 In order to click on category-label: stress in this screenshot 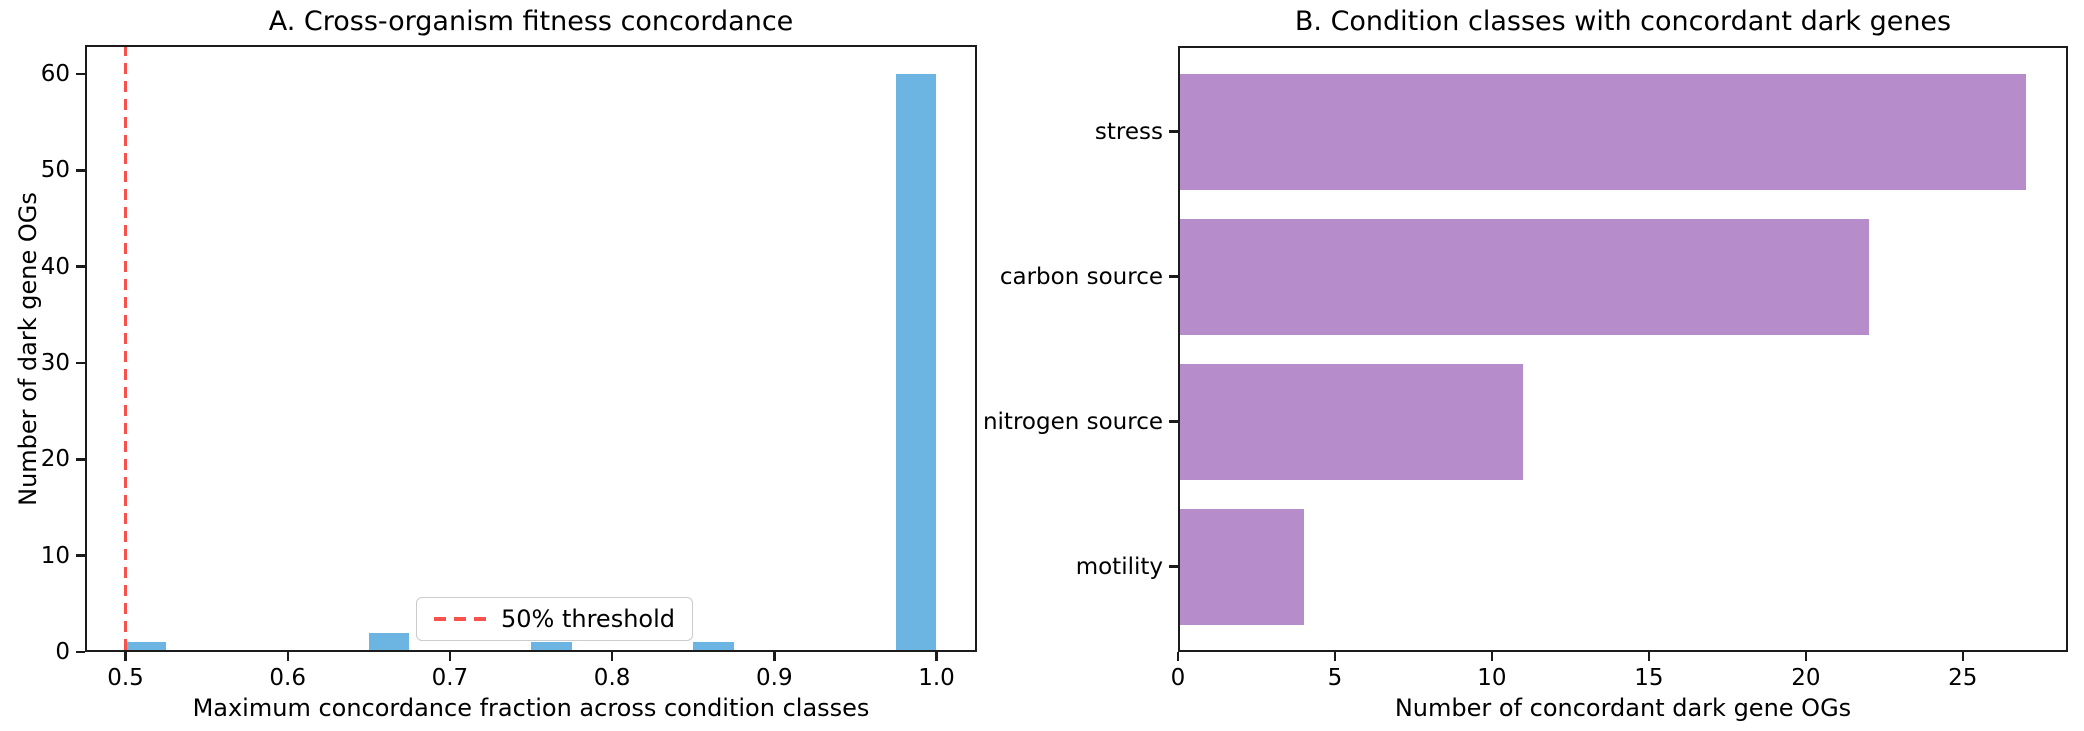, I will do `click(1128, 131)`.